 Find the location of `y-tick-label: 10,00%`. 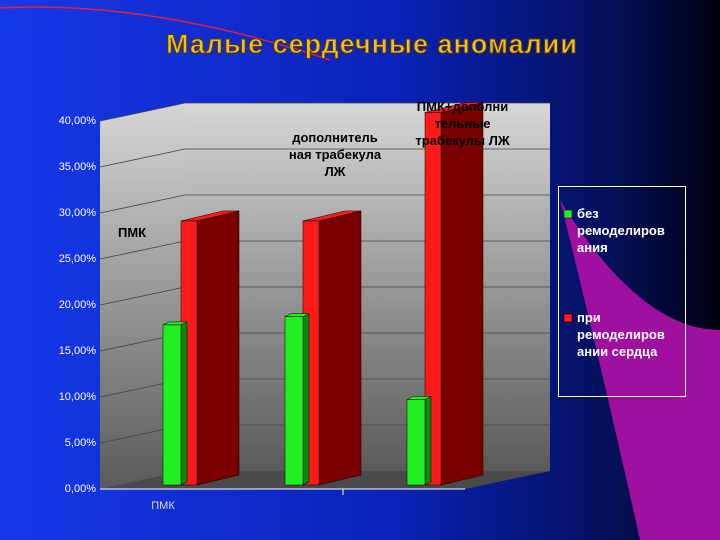

y-tick-label: 10,00% is located at coordinates (78, 397).